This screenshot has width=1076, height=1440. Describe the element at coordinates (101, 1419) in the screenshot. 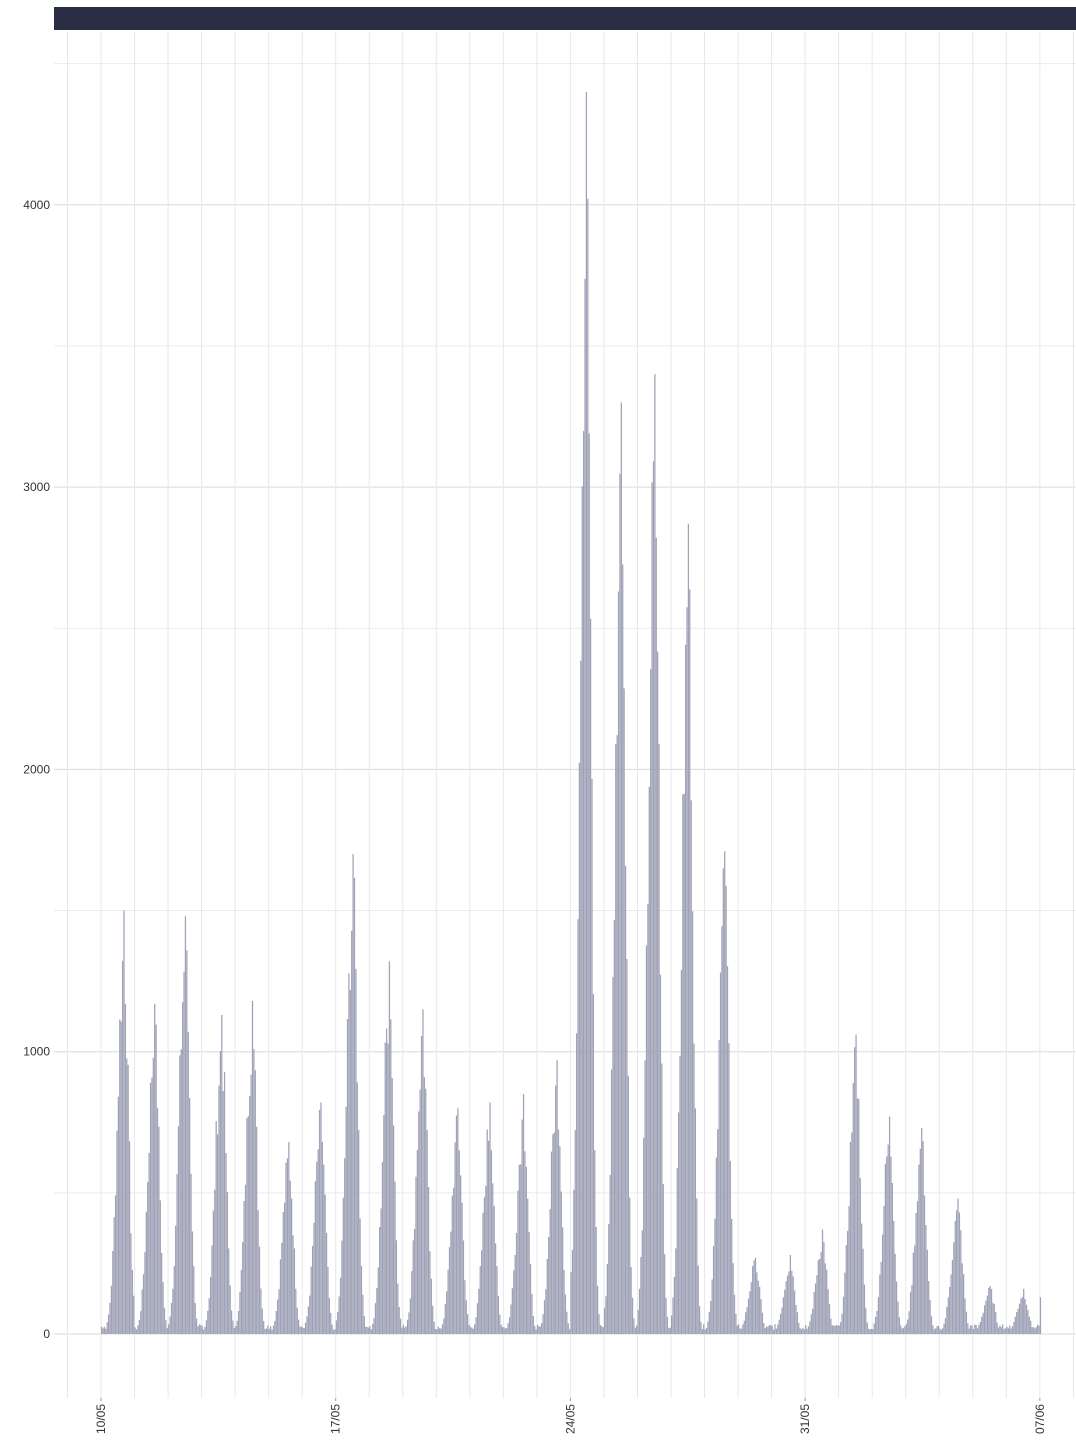

I see `x-tick-label: 10/05` at that location.